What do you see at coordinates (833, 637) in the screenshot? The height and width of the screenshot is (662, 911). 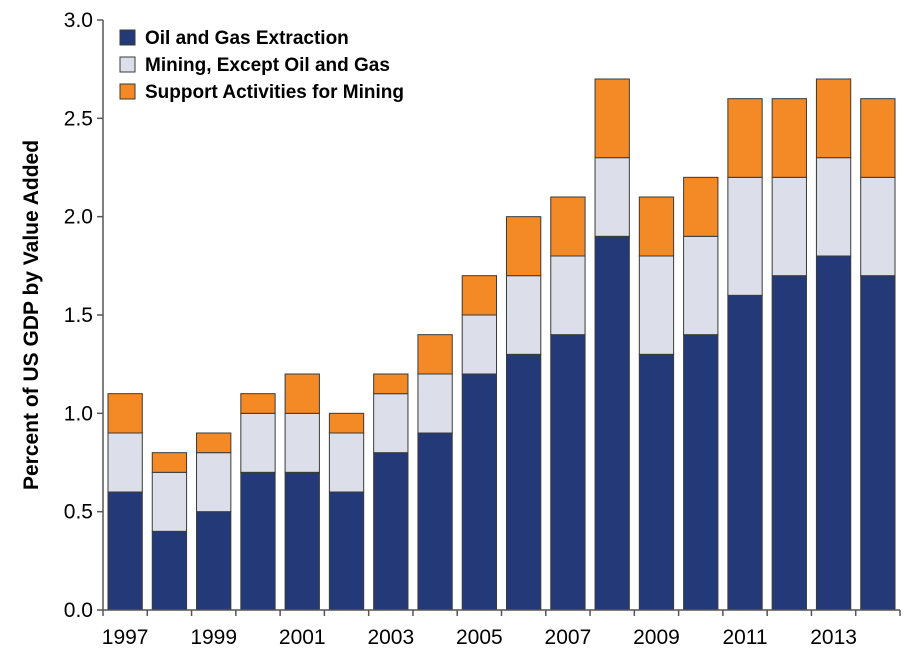 I see `x-tick-label: 2013` at bounding box center [833, 637].